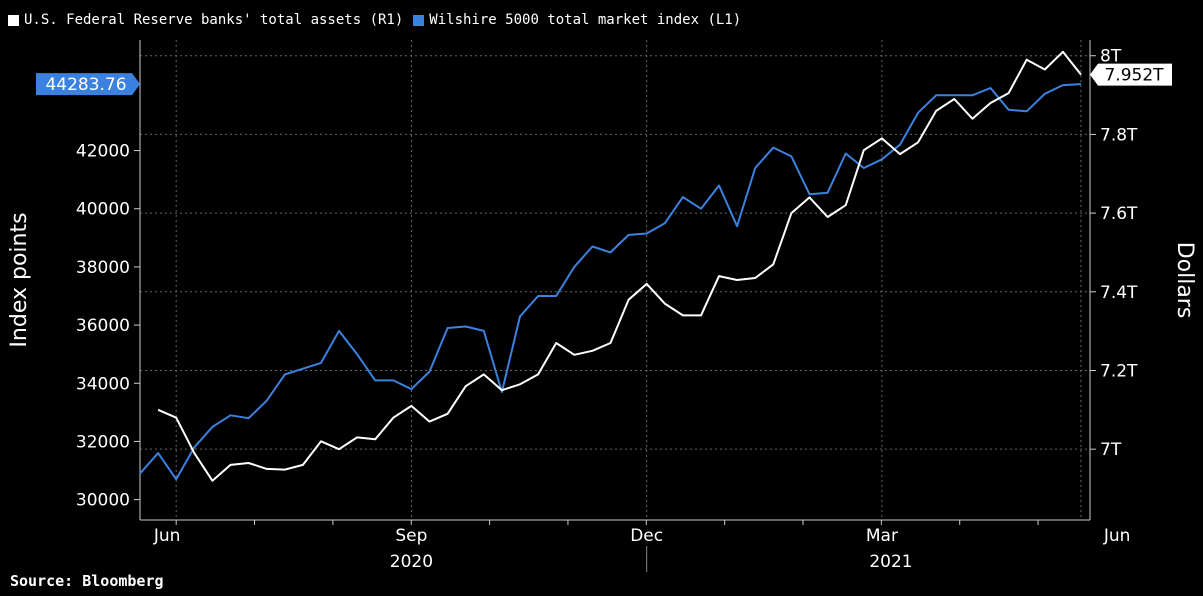 The height and width of the screenshot is (596, 1203). I want to click on fed-value-tag, so click(1131, 74).